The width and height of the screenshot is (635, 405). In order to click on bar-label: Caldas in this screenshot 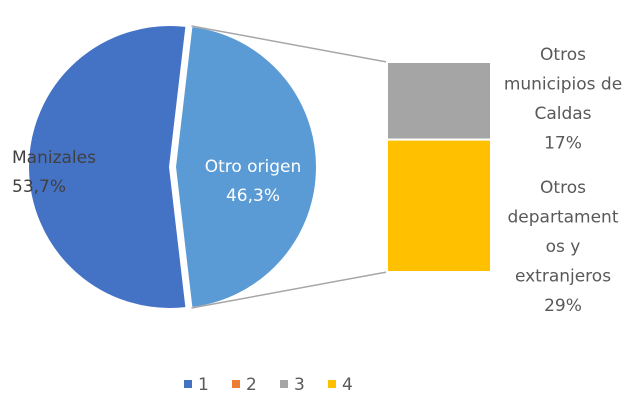, I will do `click(562, 114)`.